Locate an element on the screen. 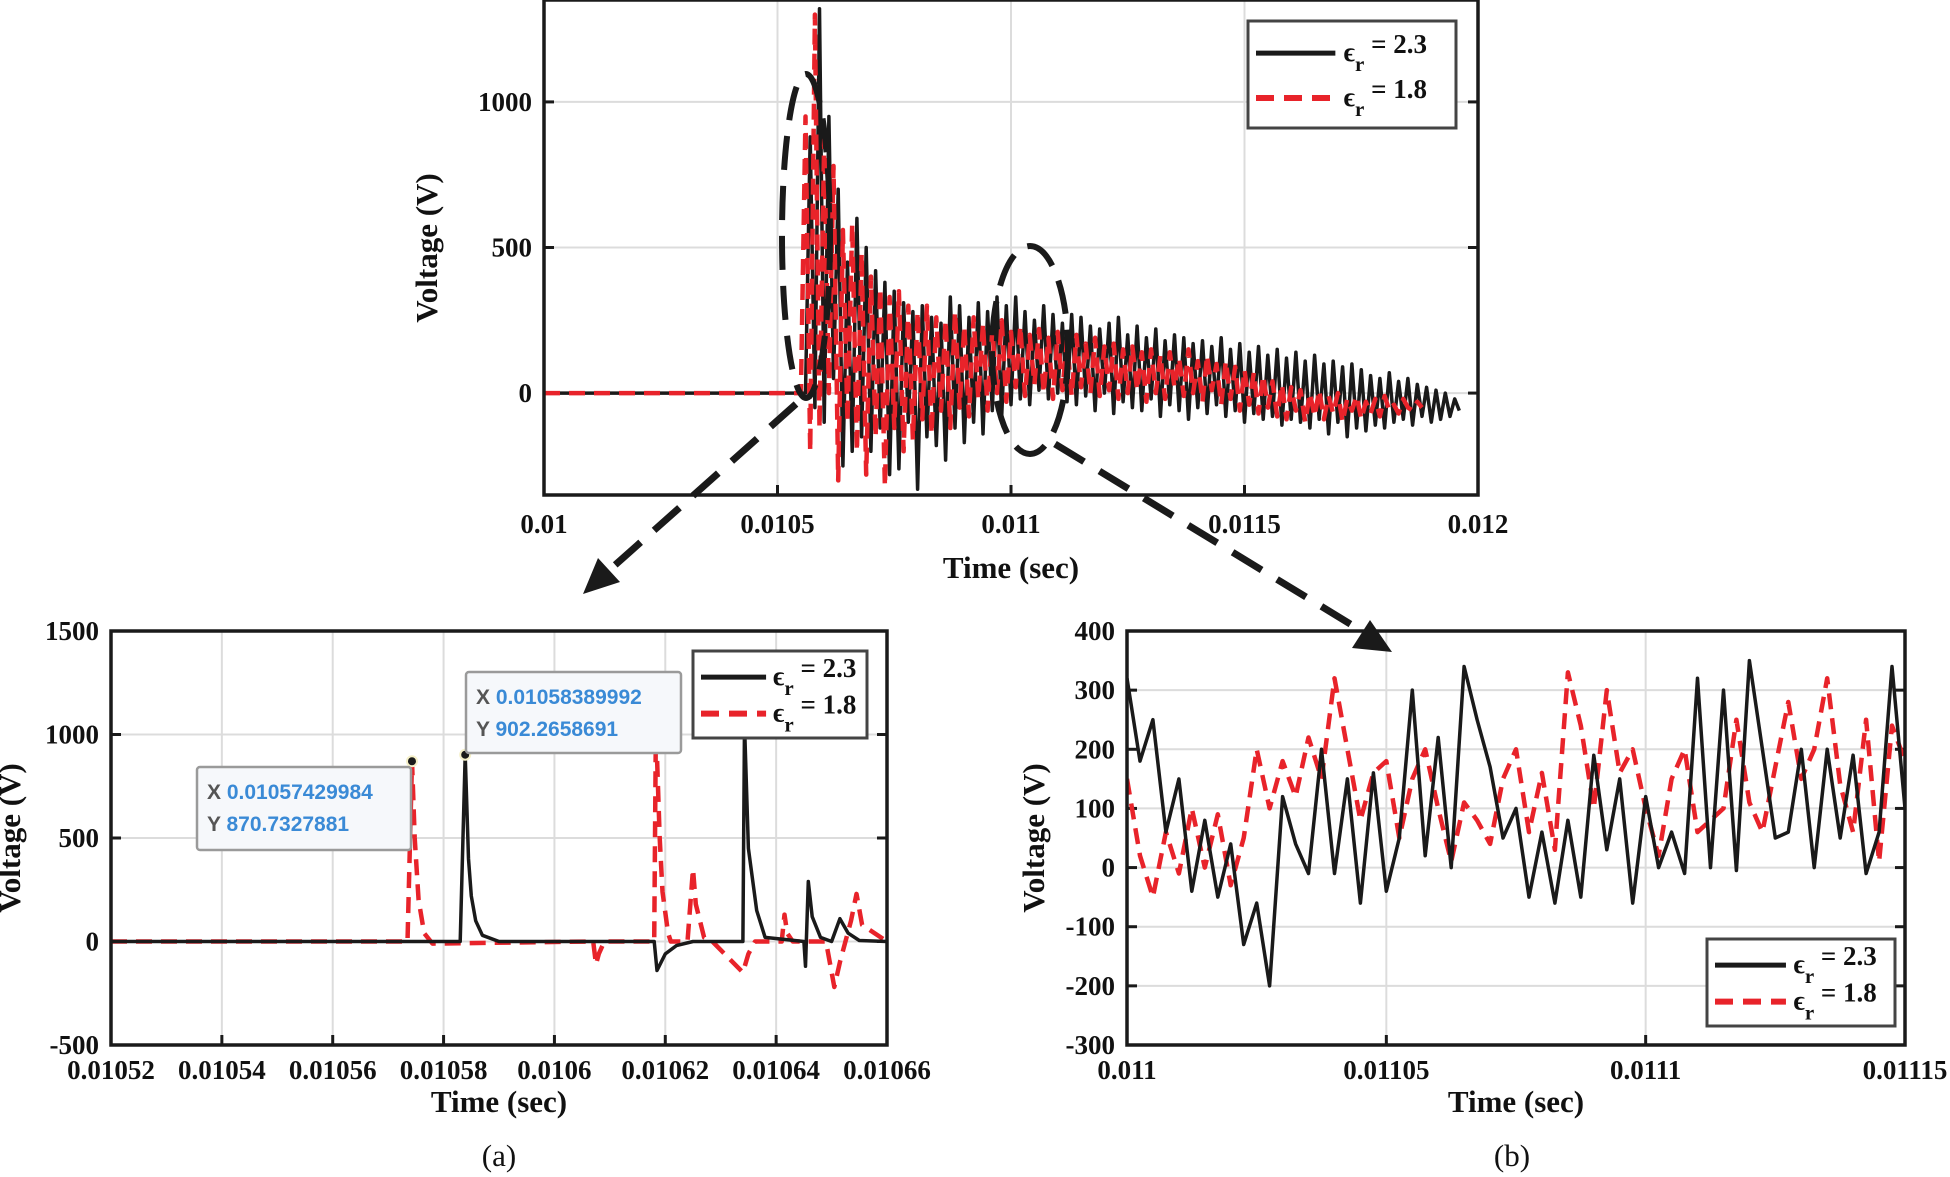  x-tick-label: 0.0105 is located at coordinates (777, 524).